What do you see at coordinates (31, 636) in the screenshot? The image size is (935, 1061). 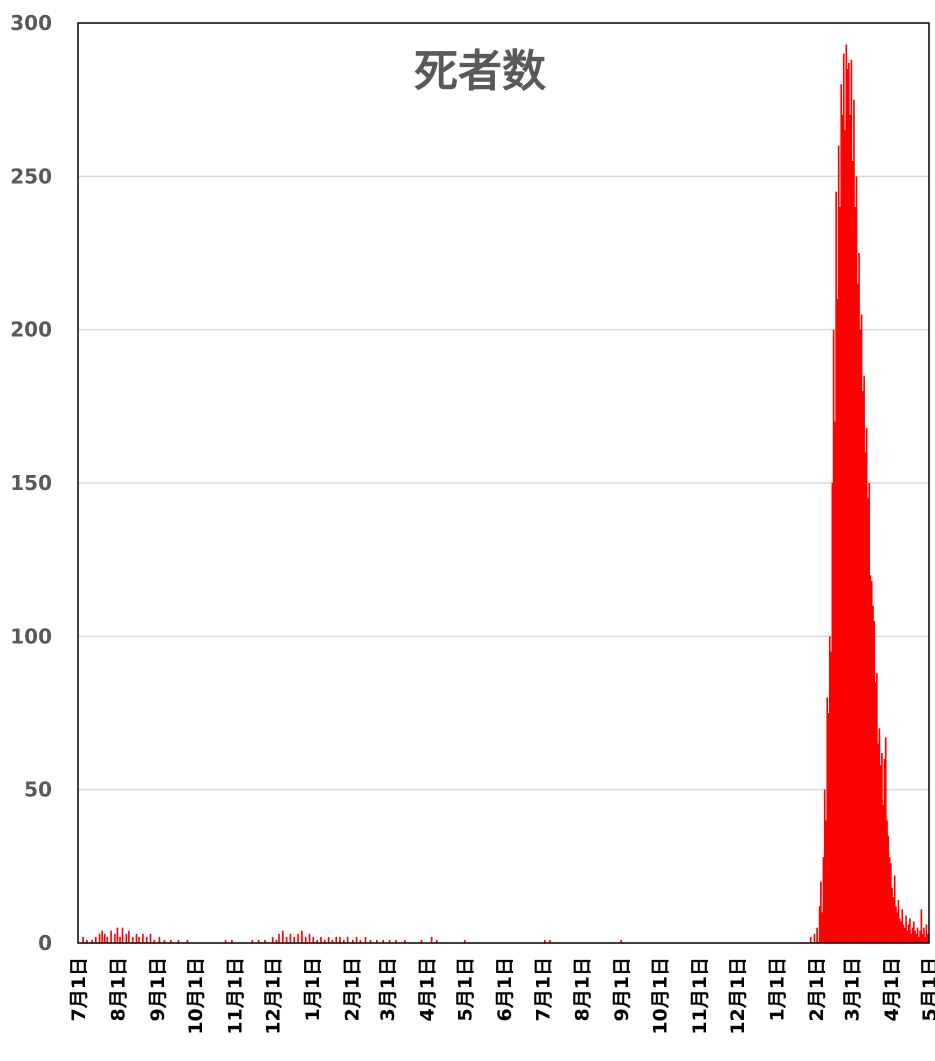 I see `y-tick-label: 100` at bounding box center [31, 636].